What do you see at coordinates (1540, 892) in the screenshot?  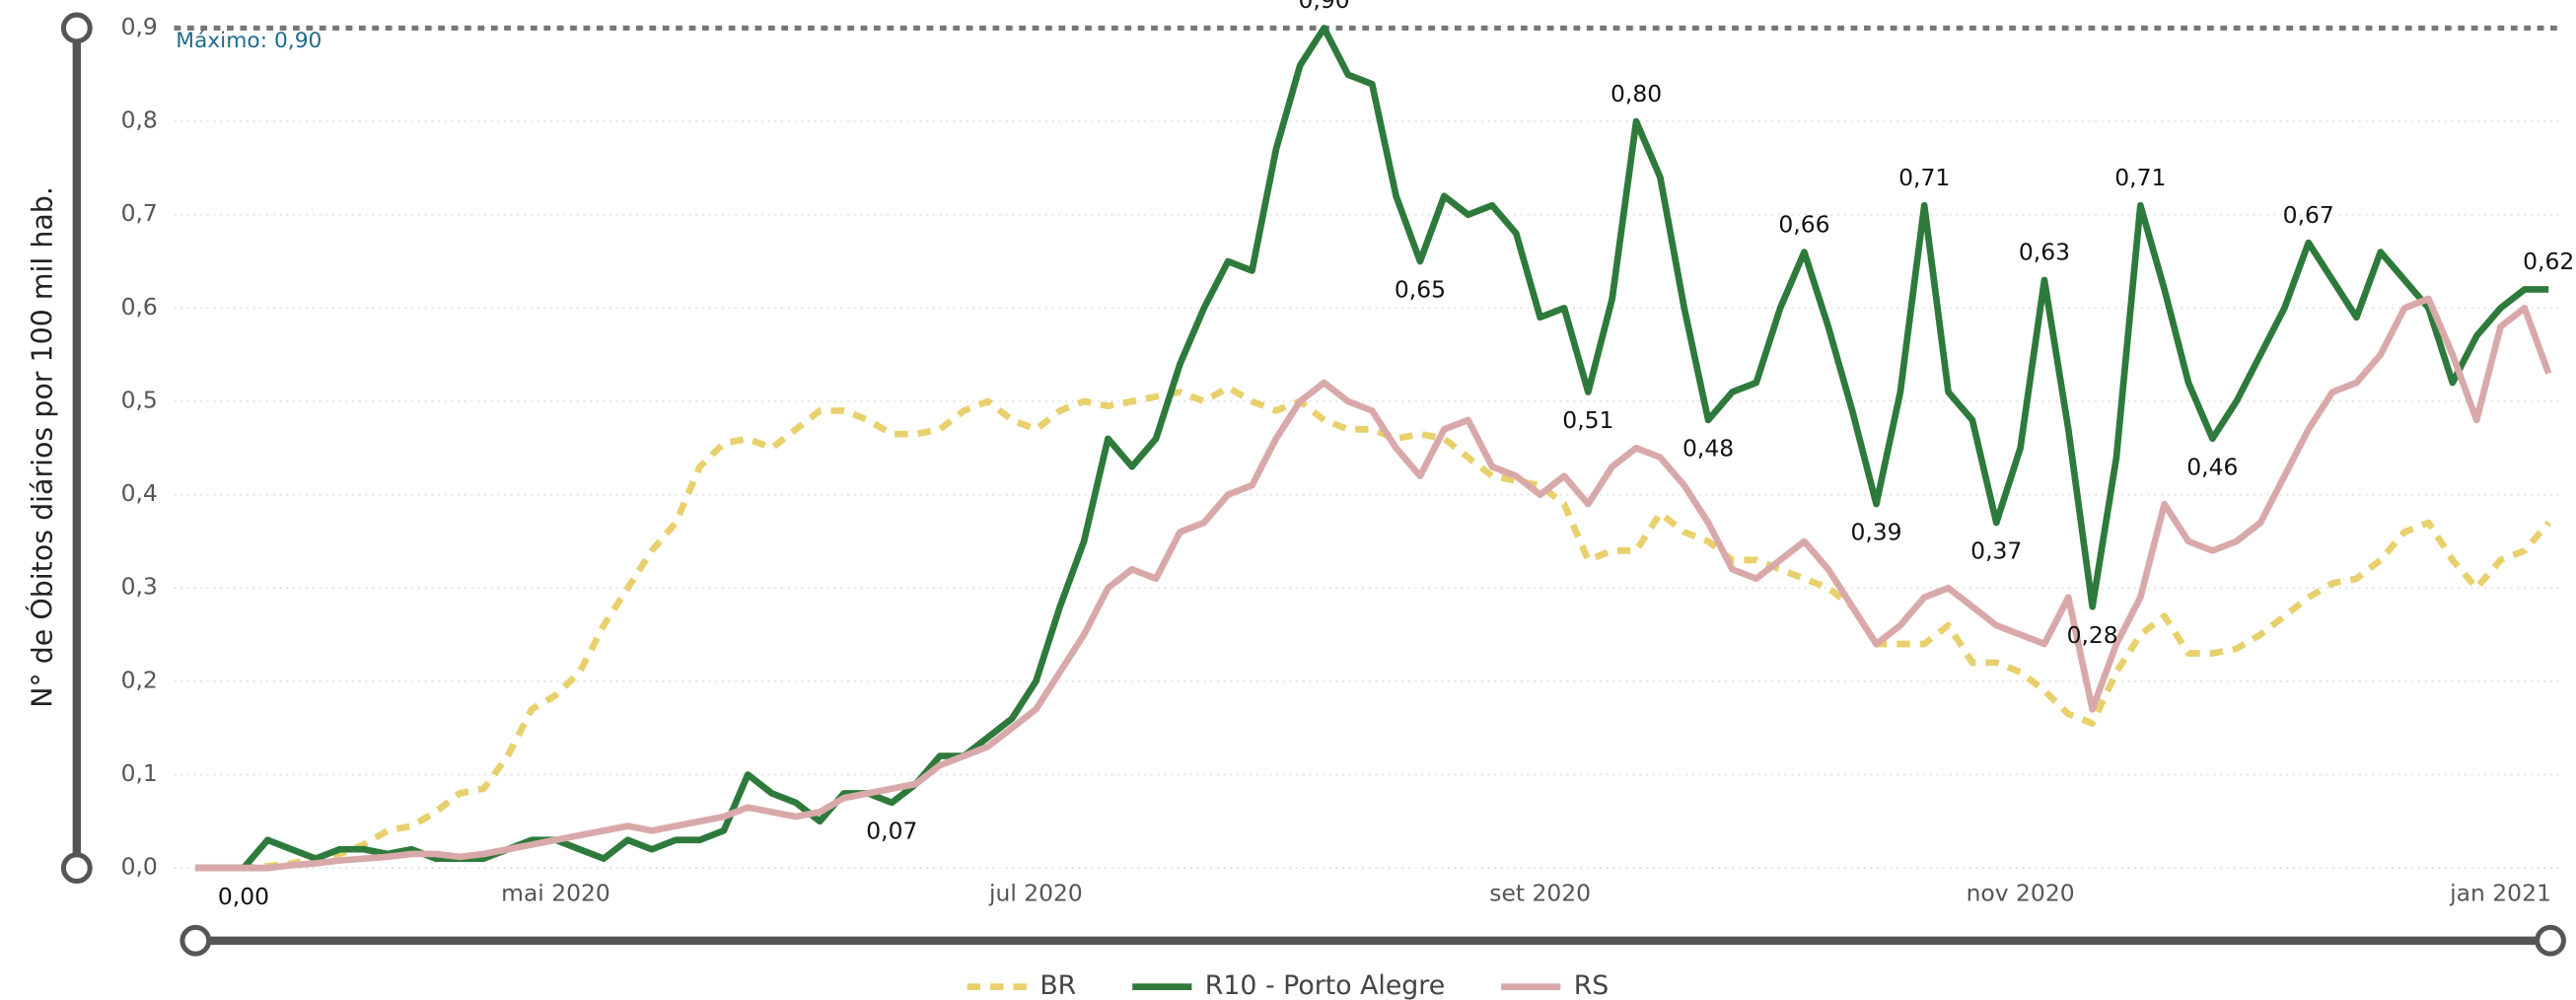 I see `x-tick-label: set 2020` at bounding box center [1540, 892].